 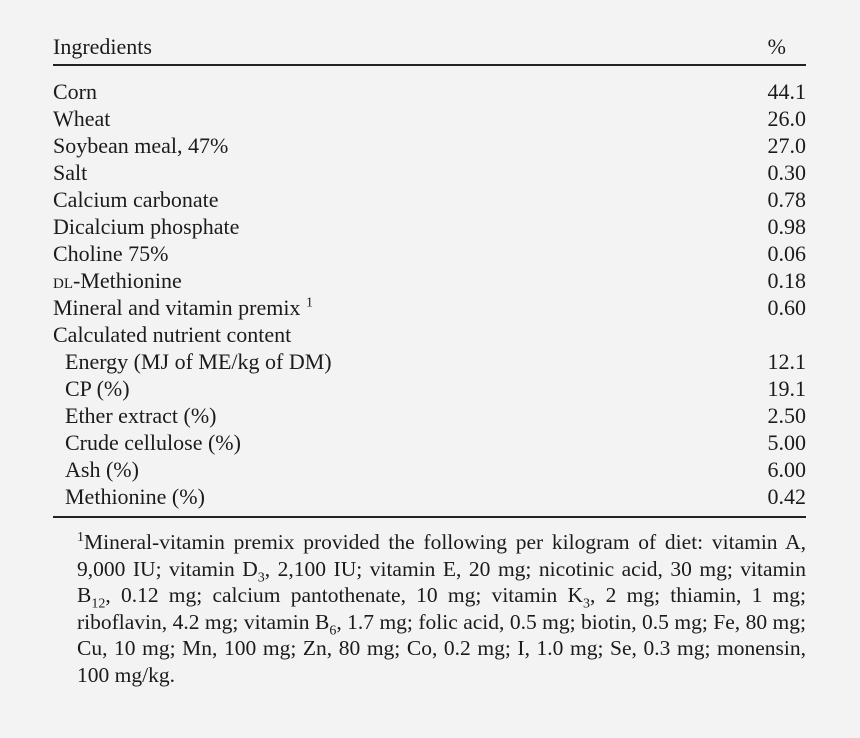 What do you see at coordinates (102, 469) in the screenshot?
I see `row-label: Ash (%)` at bounding box center [102, 469].